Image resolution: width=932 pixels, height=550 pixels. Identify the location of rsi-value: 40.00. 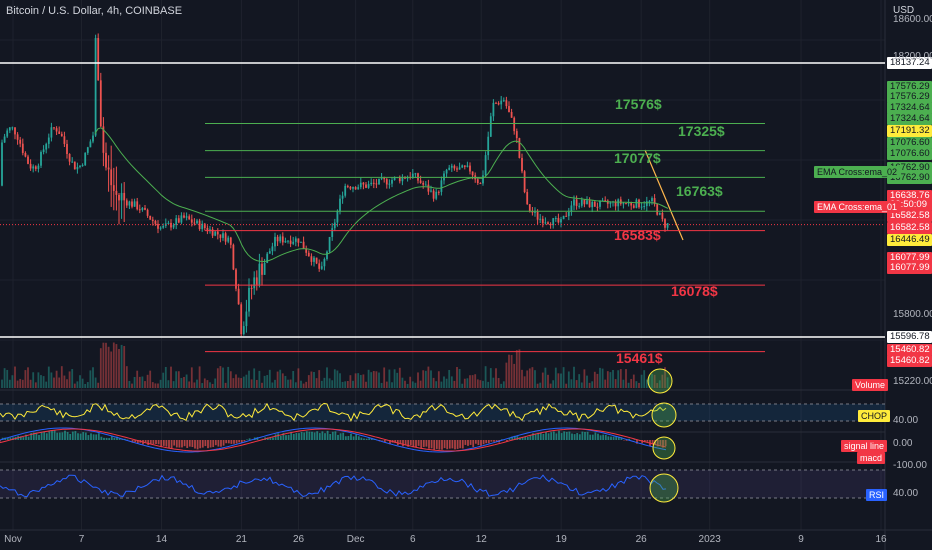
(906, 493).